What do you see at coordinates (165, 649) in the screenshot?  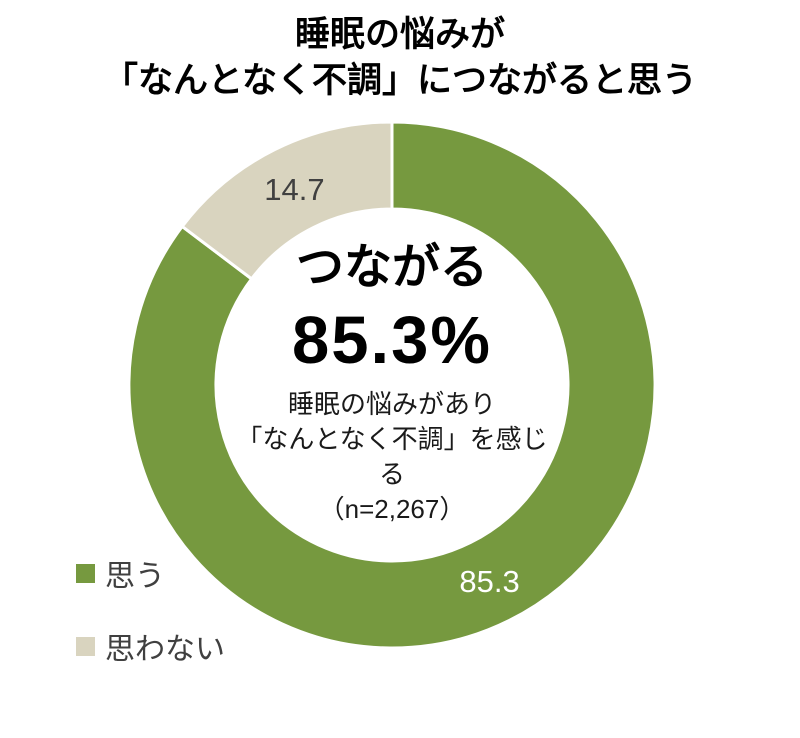 I see `legend-label-omowanai: 思わない` at bounding box center [165, 649].